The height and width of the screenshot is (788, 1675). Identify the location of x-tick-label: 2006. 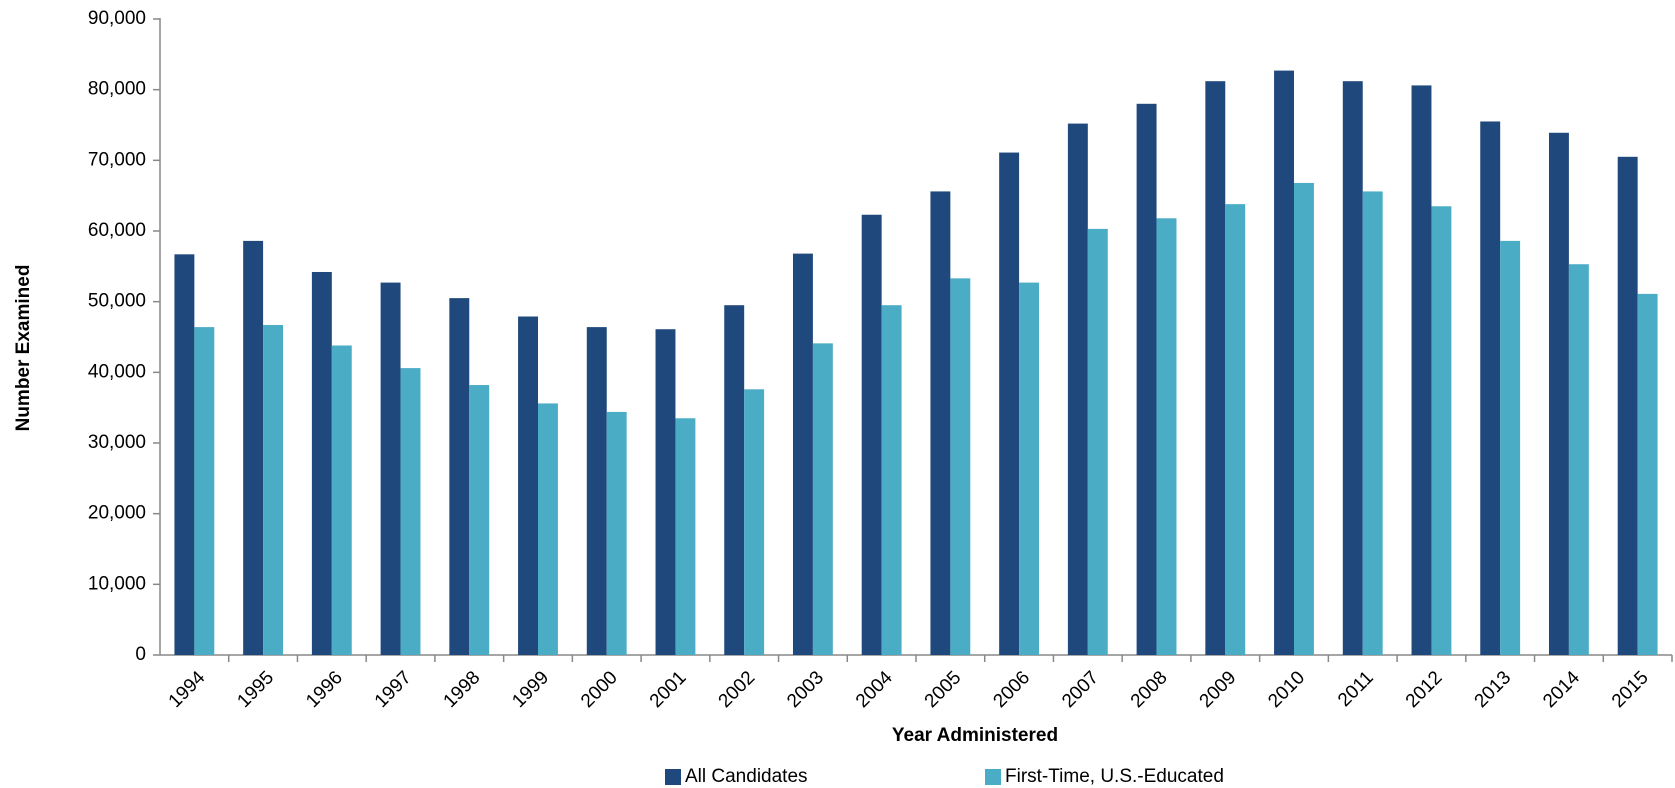
(1011, 689).